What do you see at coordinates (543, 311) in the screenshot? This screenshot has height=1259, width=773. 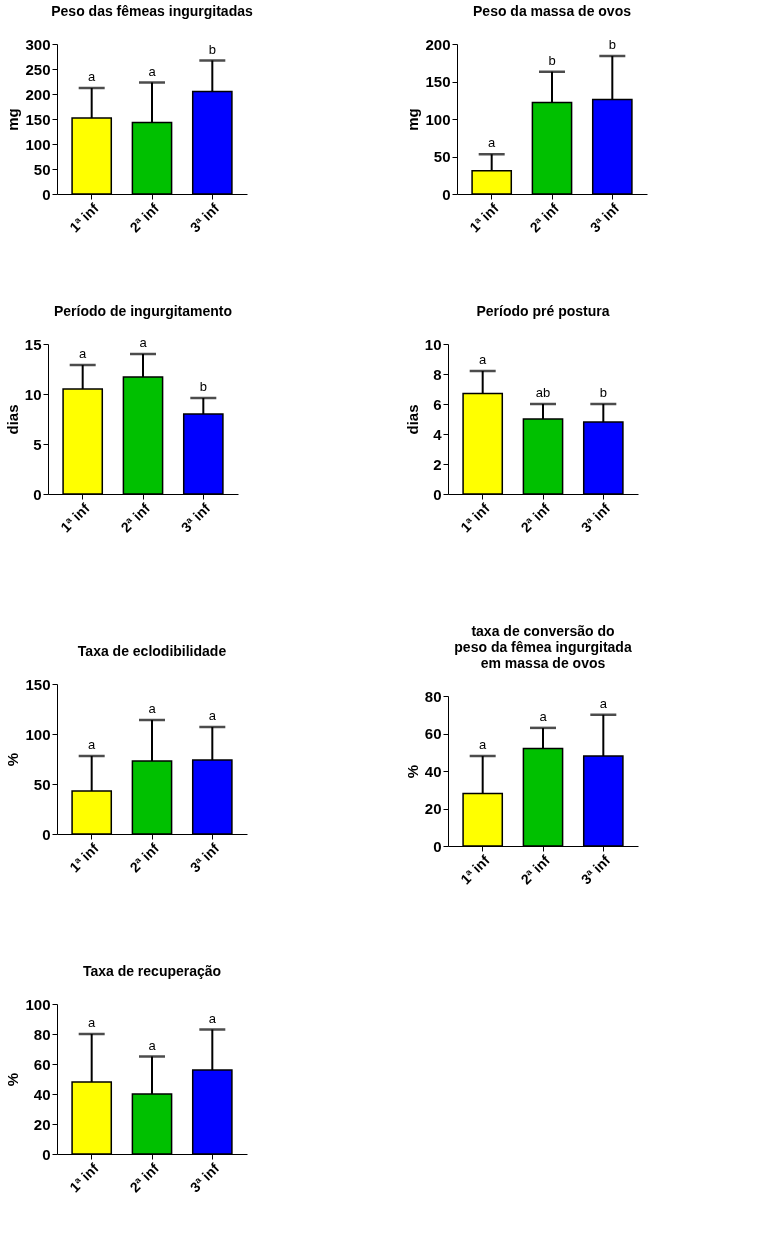 I see `chart-title: Período pré postura` at bounding box center [543, 311].